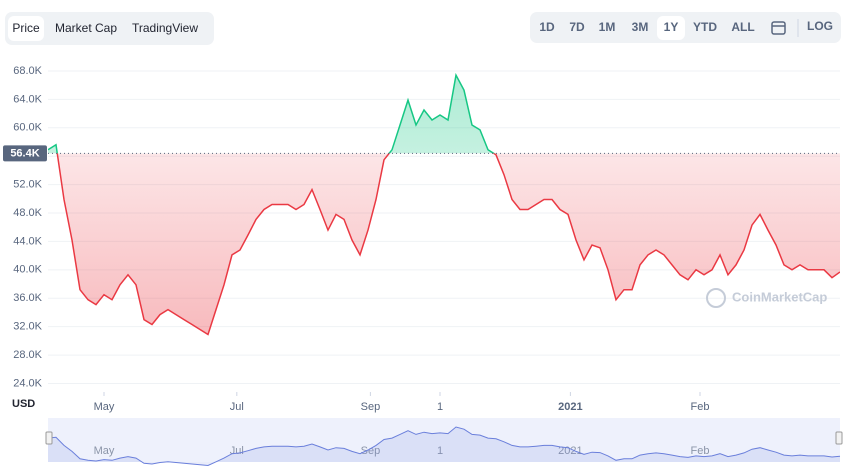 This screenshot has width=847, height=476. I want to click on x-tick-label: 1, so click(440, 407).